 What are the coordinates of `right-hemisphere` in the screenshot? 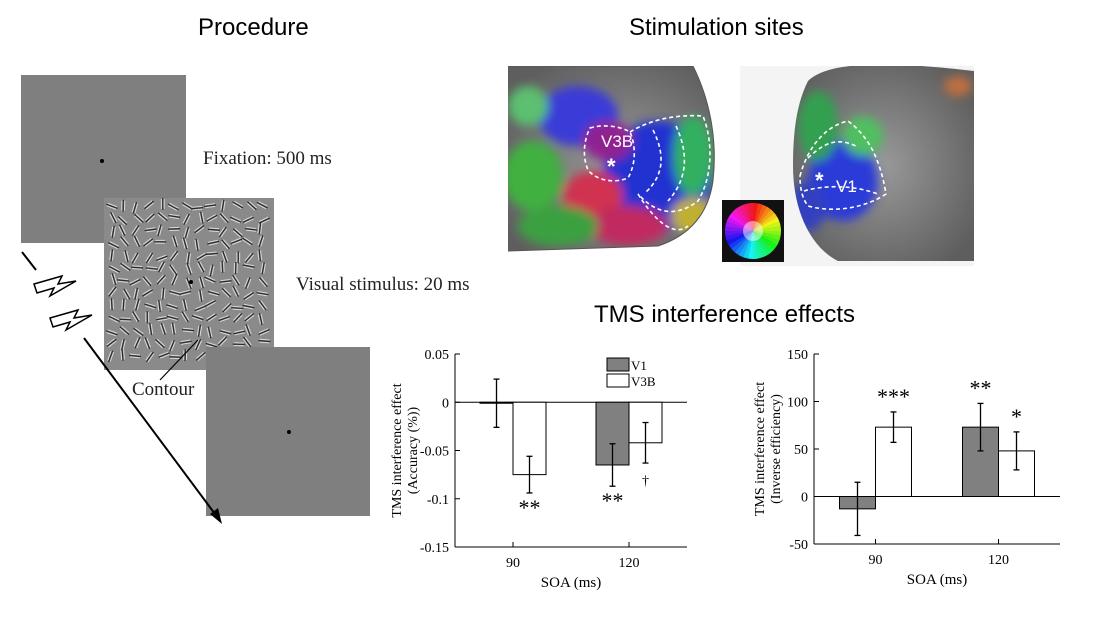 It's located at (883, 163).